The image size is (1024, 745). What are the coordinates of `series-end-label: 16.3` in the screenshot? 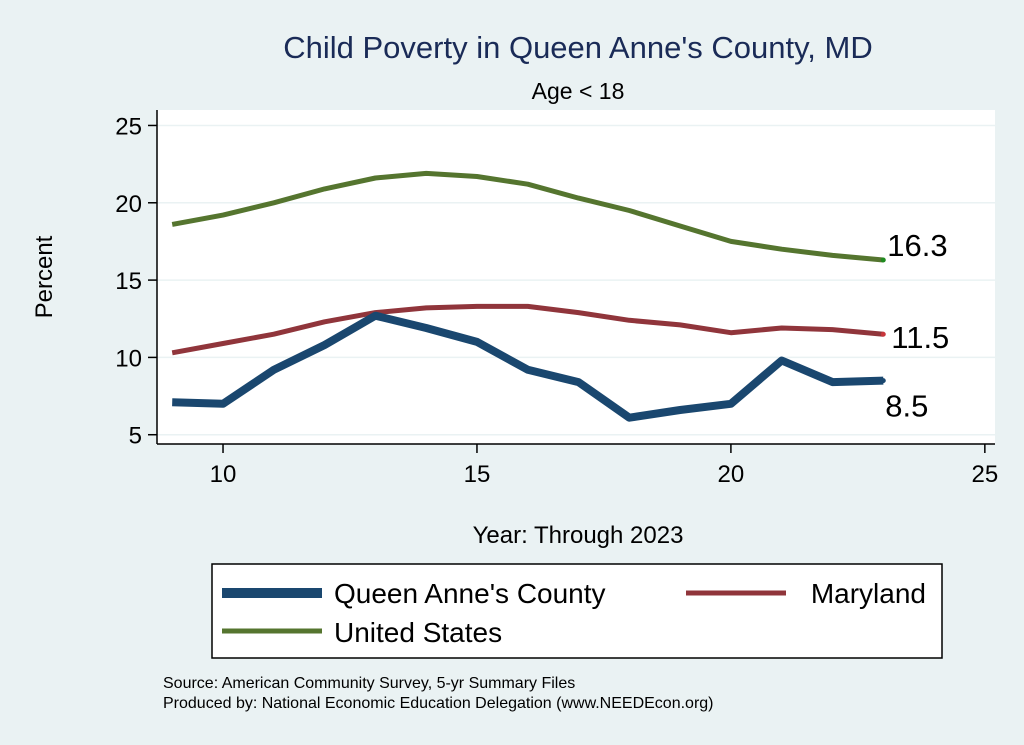 It's located at (917, 245).